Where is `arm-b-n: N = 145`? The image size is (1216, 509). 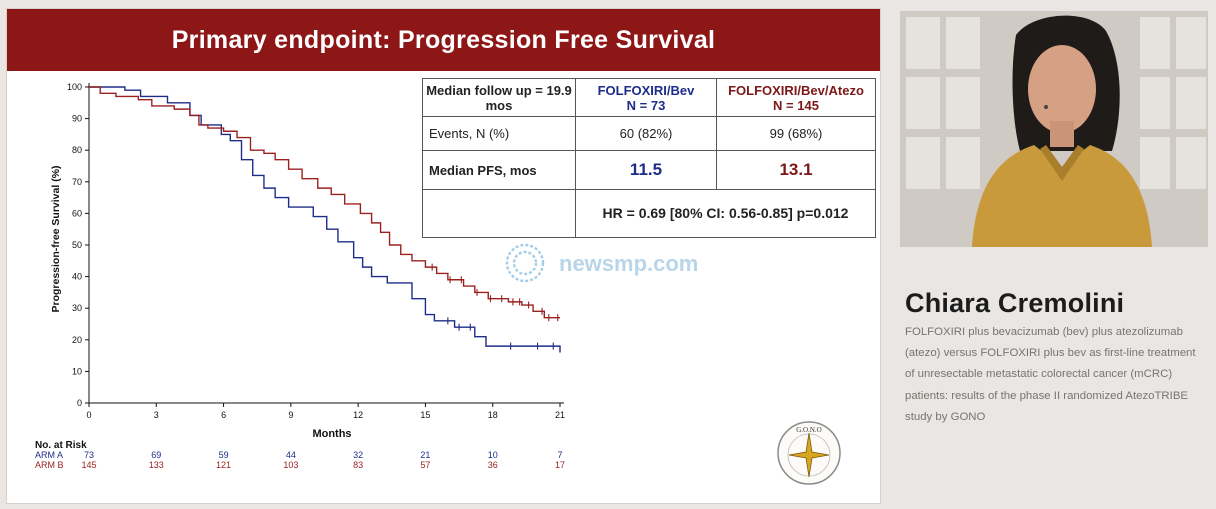
arm-b-n: N = 145 is located at coordinates (796, 105).